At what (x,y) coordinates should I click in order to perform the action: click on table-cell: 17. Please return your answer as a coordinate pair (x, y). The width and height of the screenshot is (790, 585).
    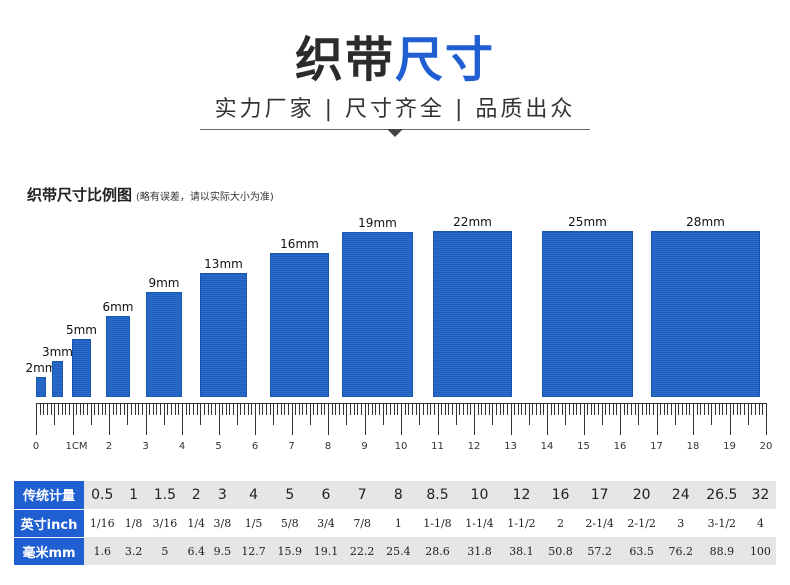
    Looking at the image, I should click on (599, 495).